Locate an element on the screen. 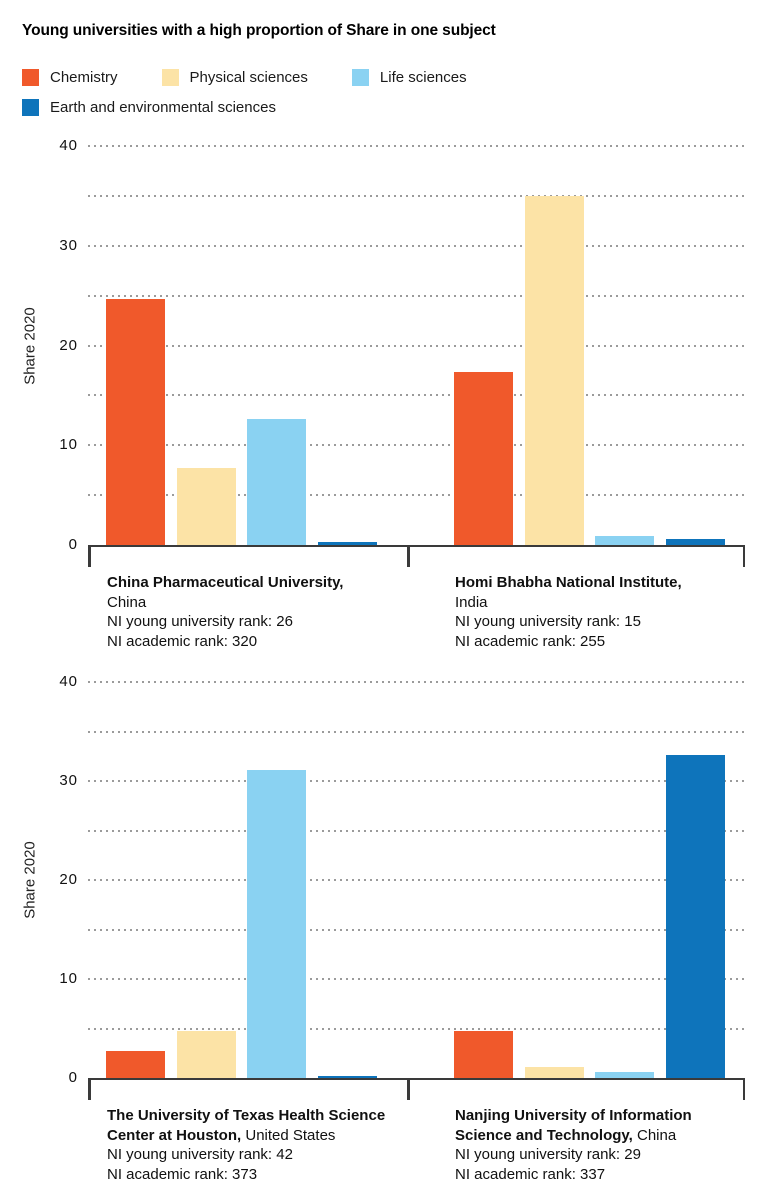 Image resolution: width=767 pixels, height=1198 pixels. group-label-line: Center at Houston, United States is located at coordinates (258, 1136).